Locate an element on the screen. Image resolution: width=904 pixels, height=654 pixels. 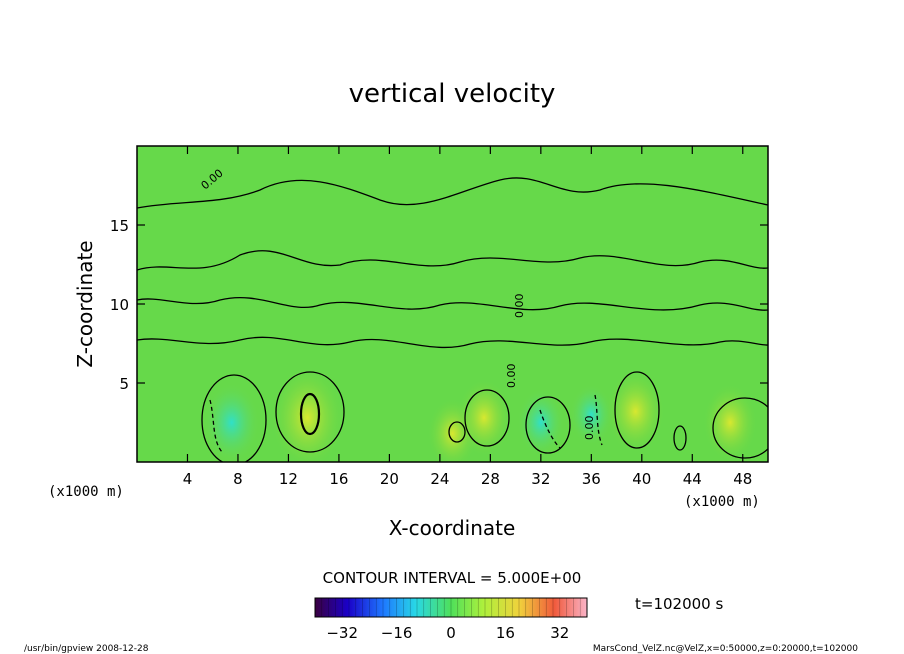
x-tick-label: 44 is located at coordinates (692, 479).